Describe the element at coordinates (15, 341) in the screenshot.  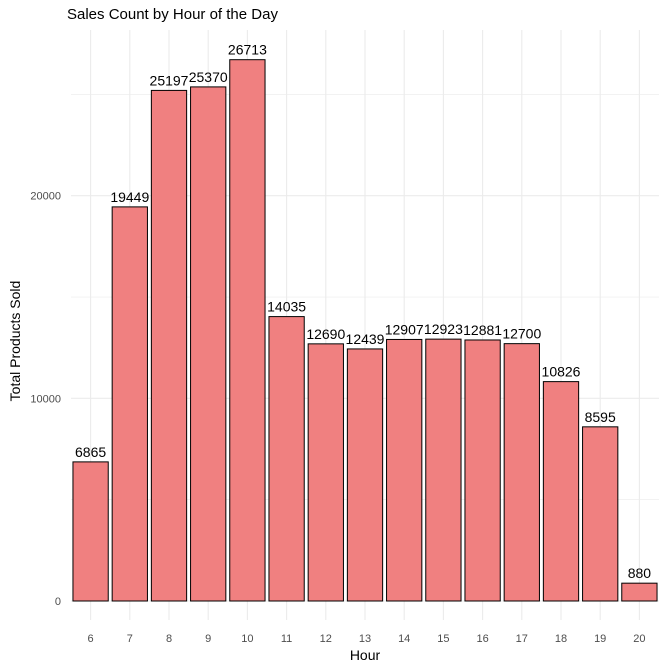
I see `y-axis-label: Total Products Sold` at that location.